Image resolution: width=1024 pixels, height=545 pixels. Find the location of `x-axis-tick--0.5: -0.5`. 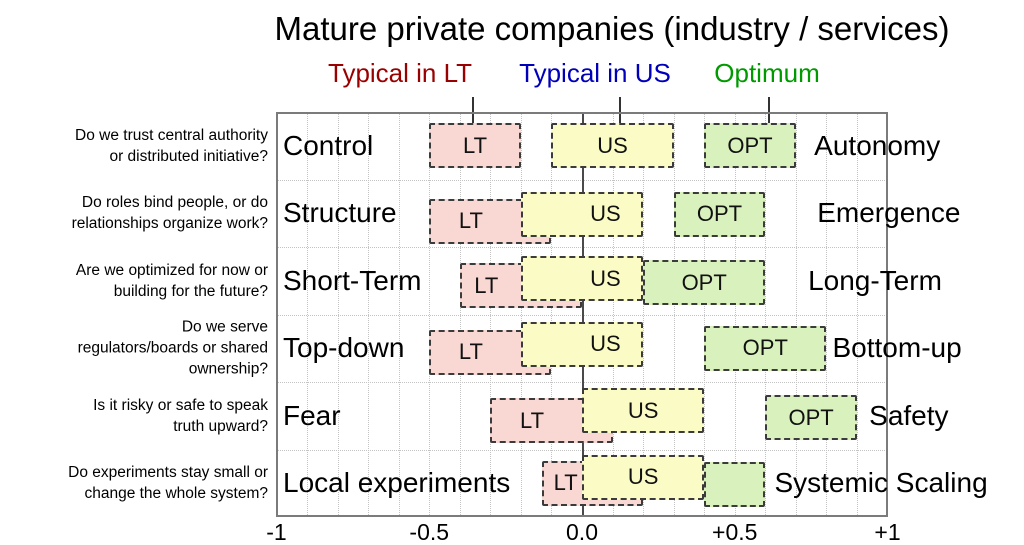

x-axis-tick--0.5: -0.5 is located at coordinates (429, 532).